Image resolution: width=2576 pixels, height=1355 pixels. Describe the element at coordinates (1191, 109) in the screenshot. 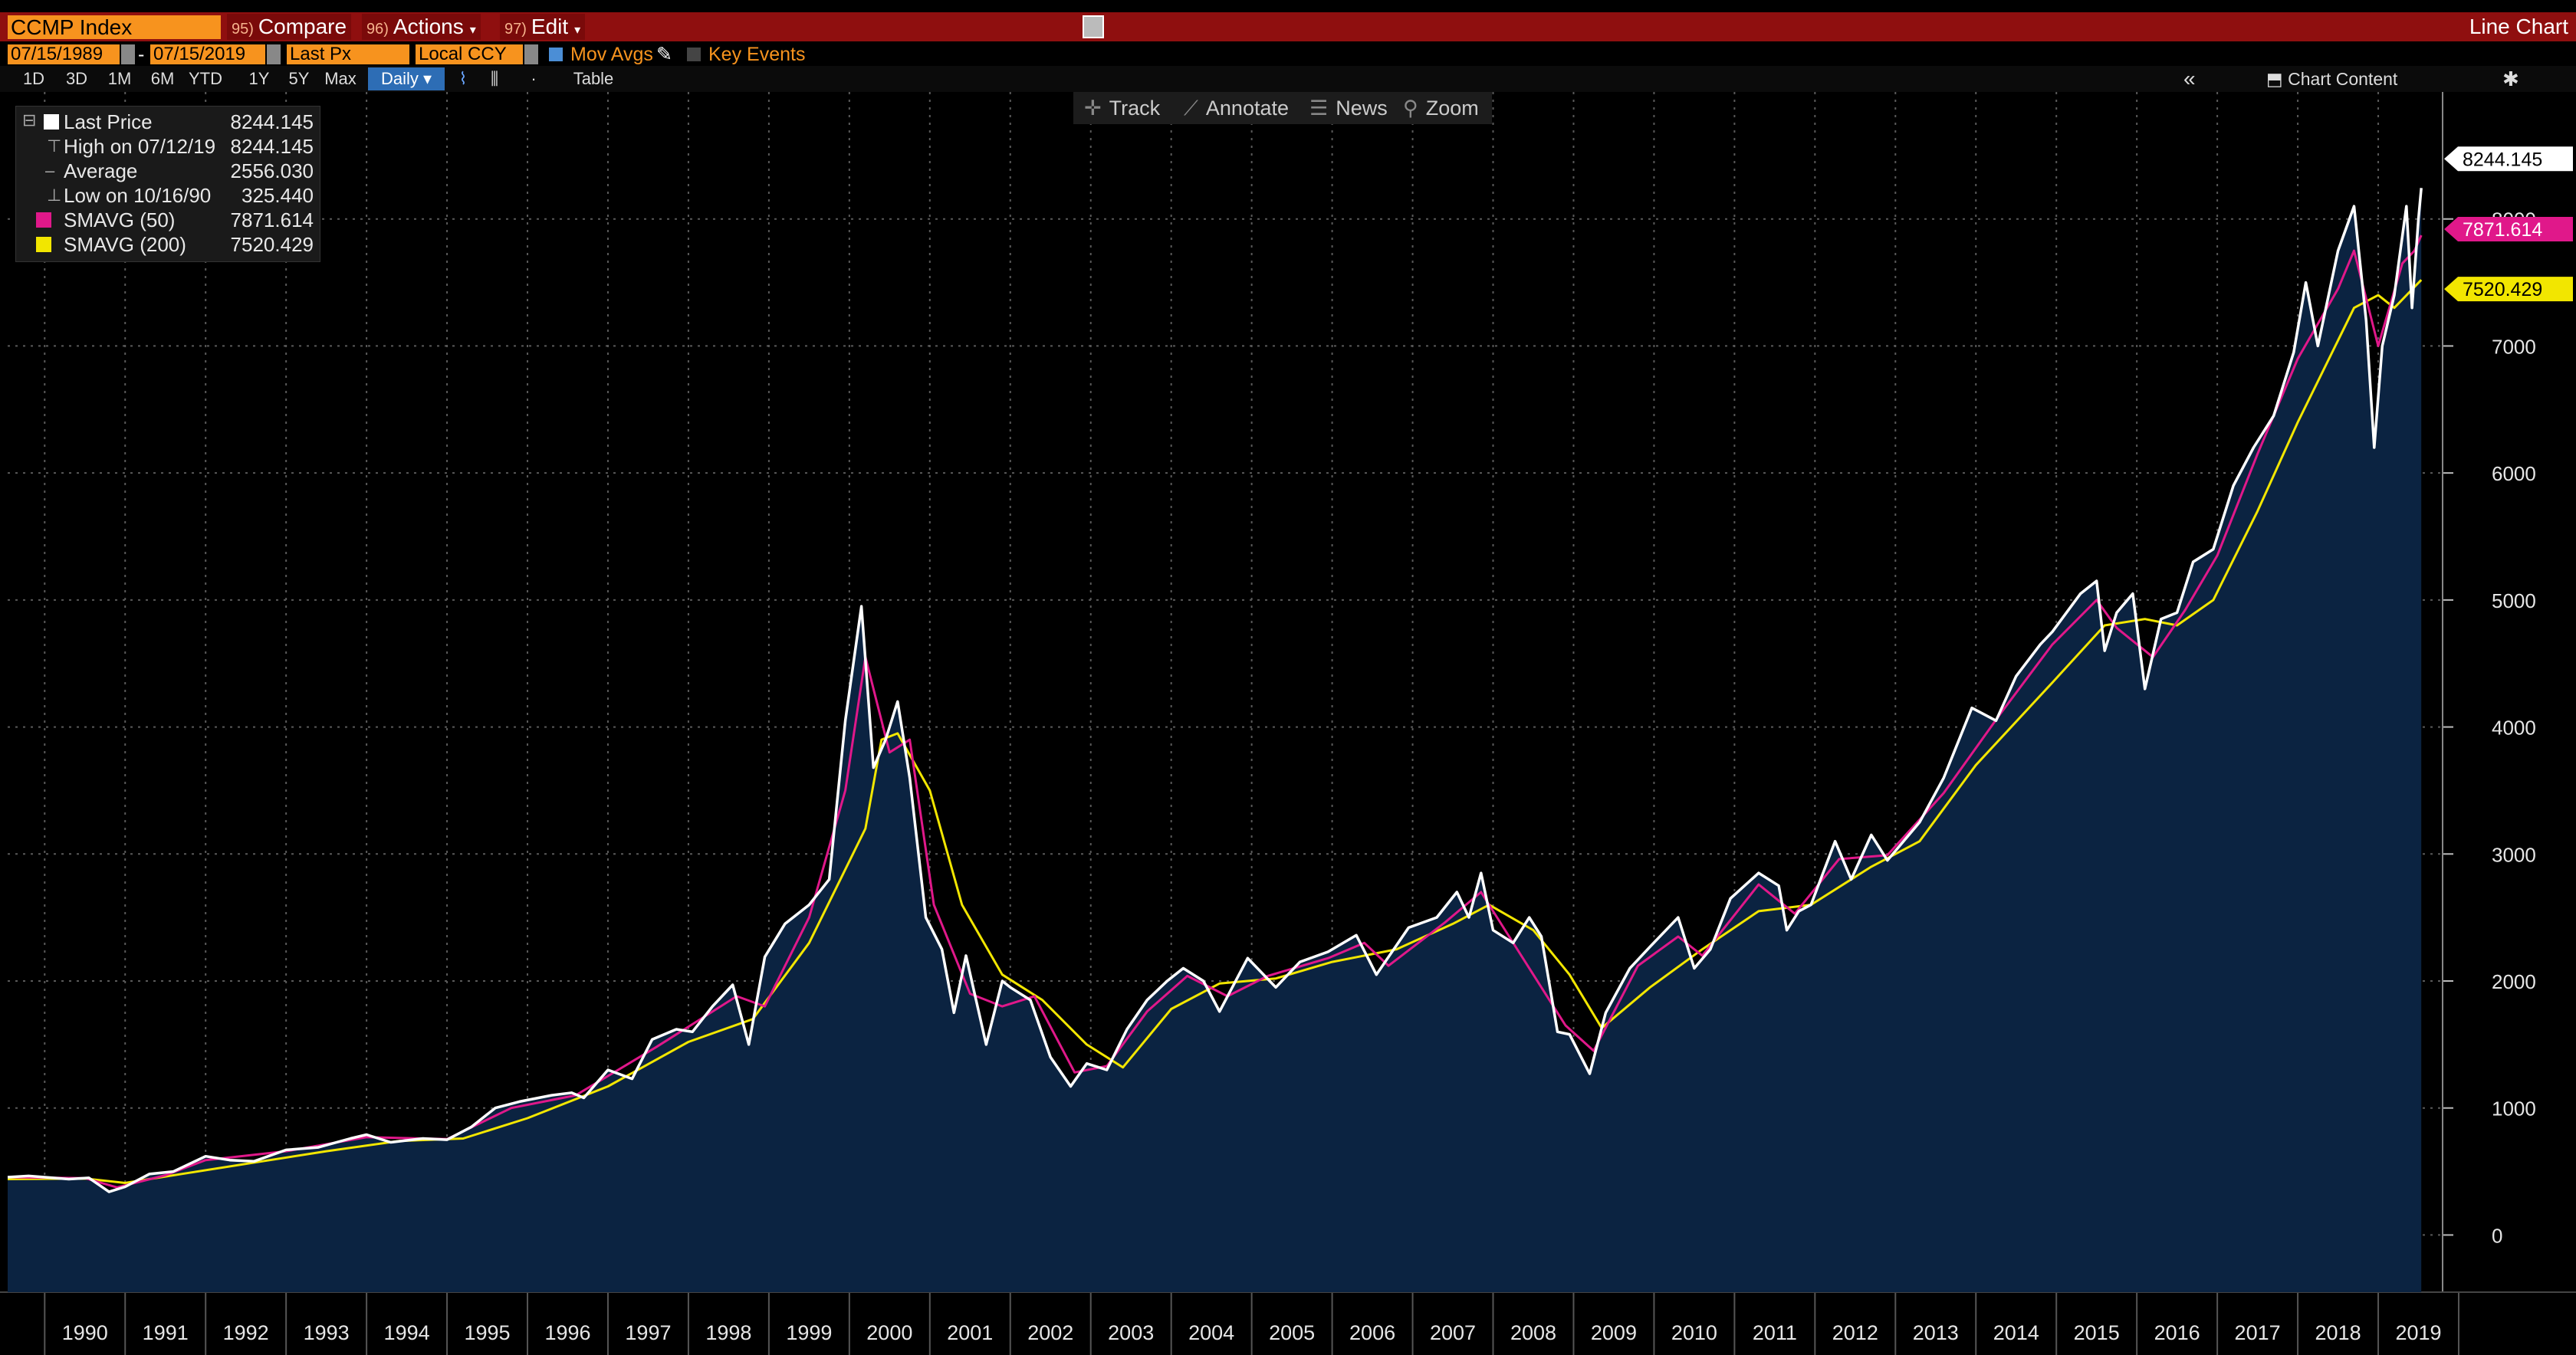

I see `annotate-icon: ⟋` at that location.